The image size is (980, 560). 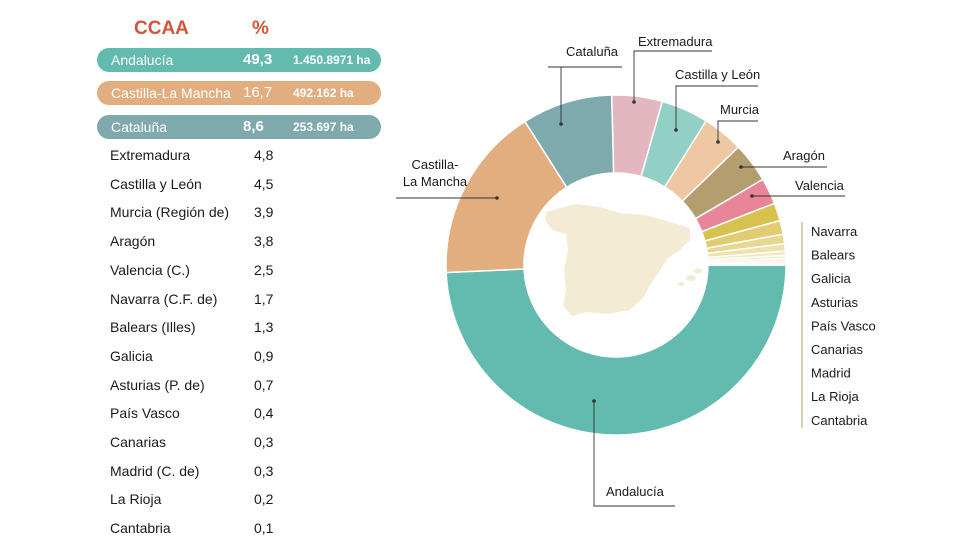 What do you see at coordinates (145, 413) in the screenshot?
I see `row-name: País Vasco` at bounding box center [145, 413].